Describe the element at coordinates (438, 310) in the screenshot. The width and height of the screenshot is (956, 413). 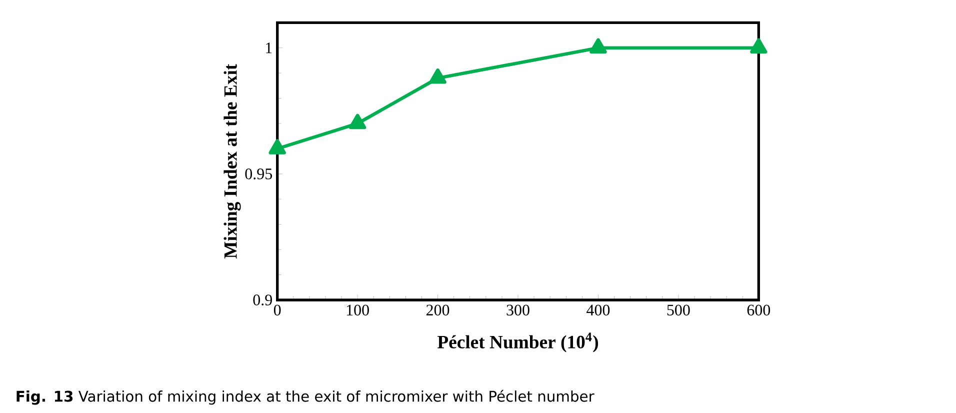
I see `x-tick-label: 200` at that location.